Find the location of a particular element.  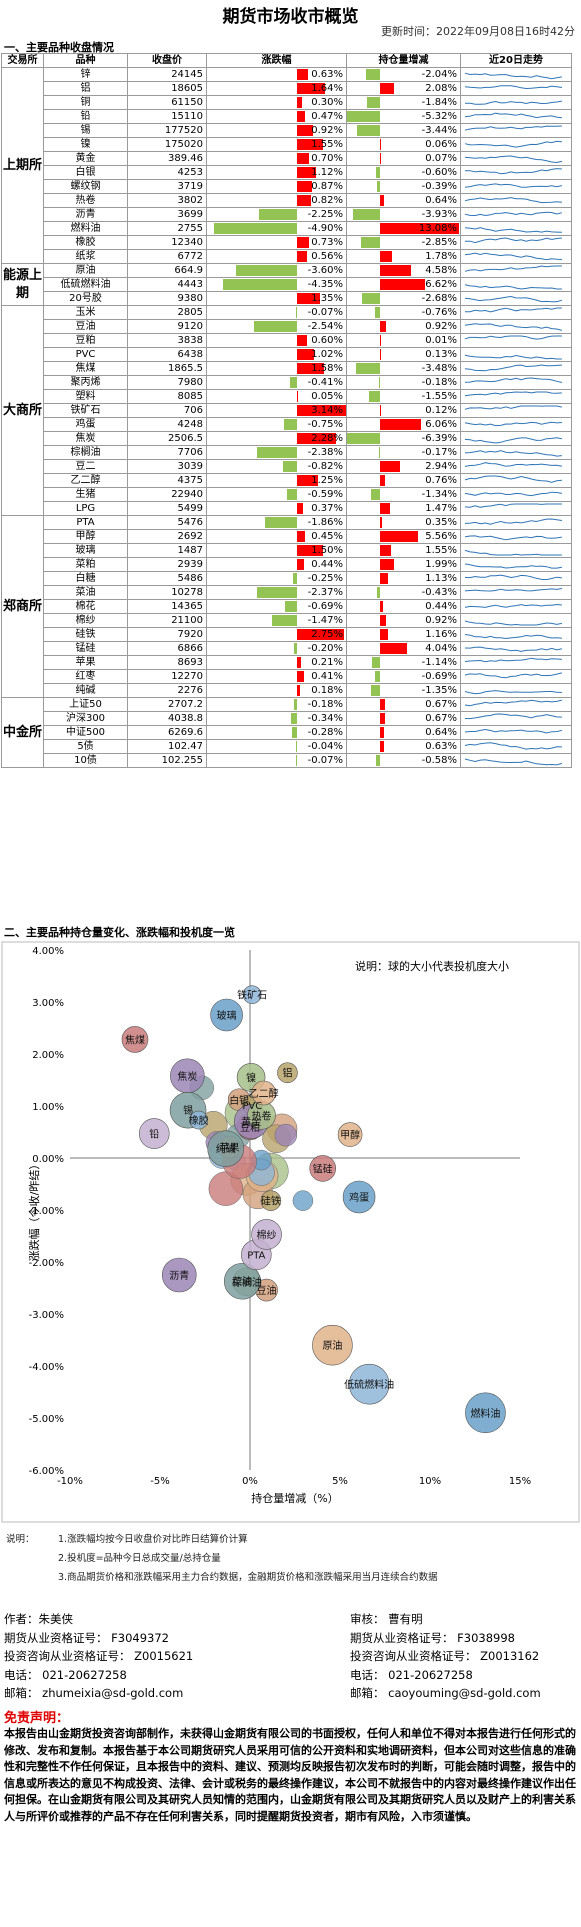

point-label: 沥青 is located at coordinates (179, 1275).